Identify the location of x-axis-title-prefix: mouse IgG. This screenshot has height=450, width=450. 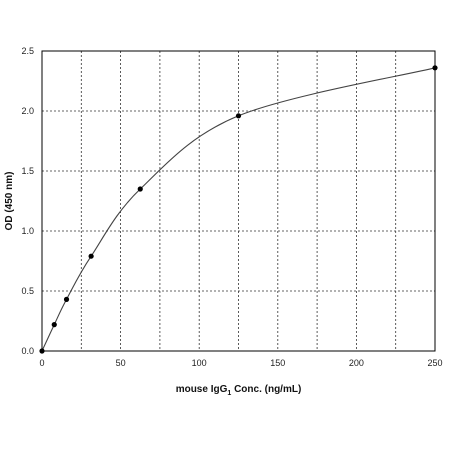
(202, 389).